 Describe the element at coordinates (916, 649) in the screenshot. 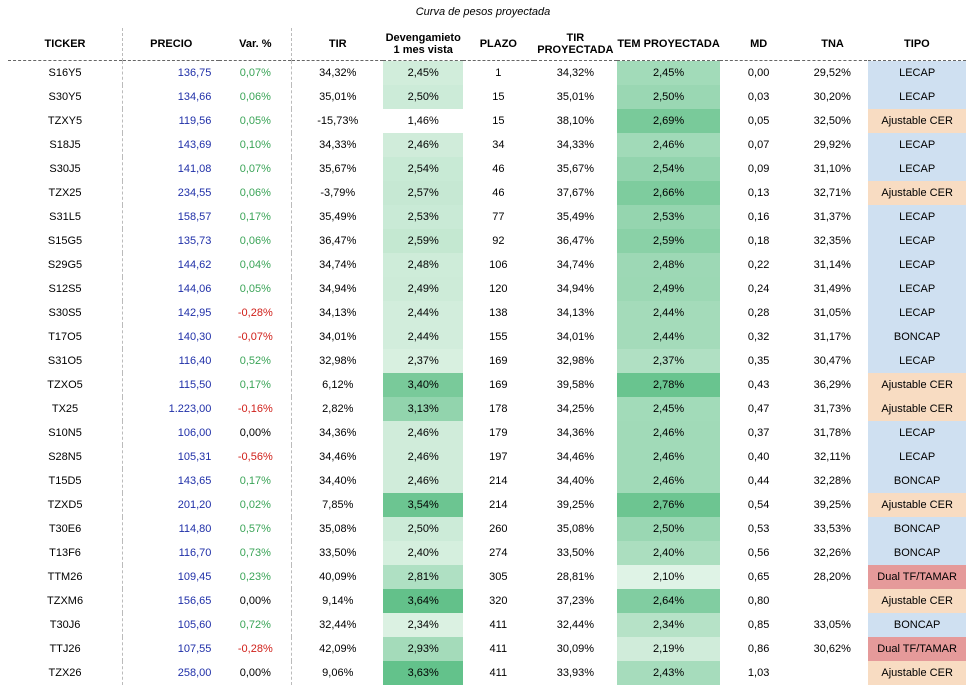

I see `cell-tipo: Dual TF/TAMAR` at that location.